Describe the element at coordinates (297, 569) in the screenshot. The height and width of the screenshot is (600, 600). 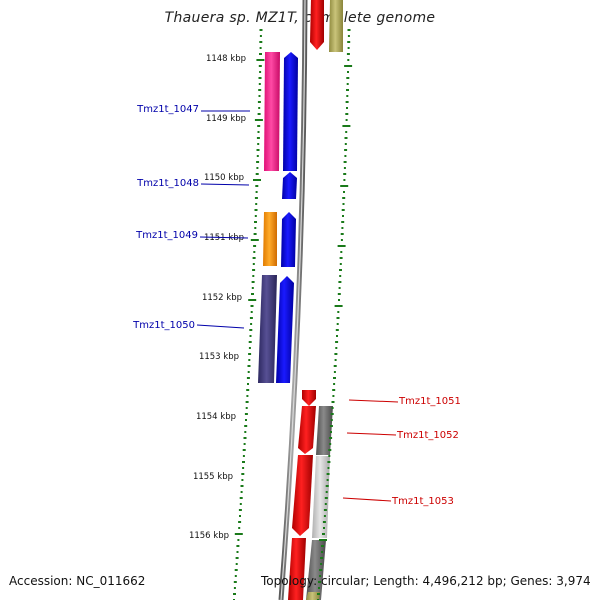
I see `gene-arrow-bottom` at that location.